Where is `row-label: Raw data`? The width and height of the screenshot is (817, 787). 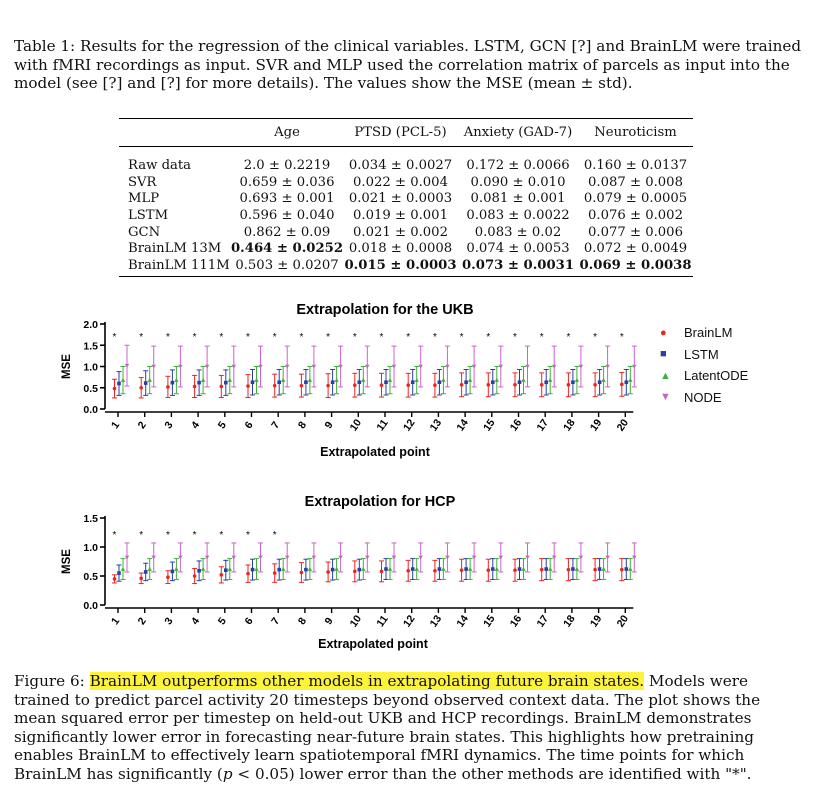 row-label: Raw data is located at coordinates (160, 165).